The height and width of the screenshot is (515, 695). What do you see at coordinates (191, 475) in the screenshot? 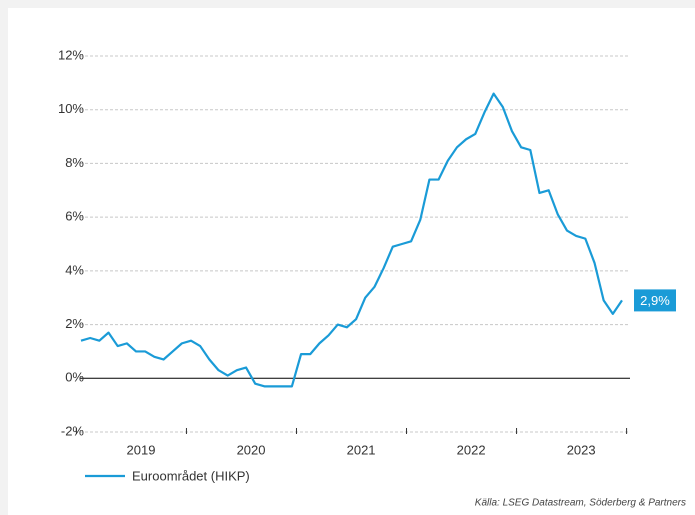
I see `legend-label: Euroområdet (HIKP)` at bounding box center [191, 475].